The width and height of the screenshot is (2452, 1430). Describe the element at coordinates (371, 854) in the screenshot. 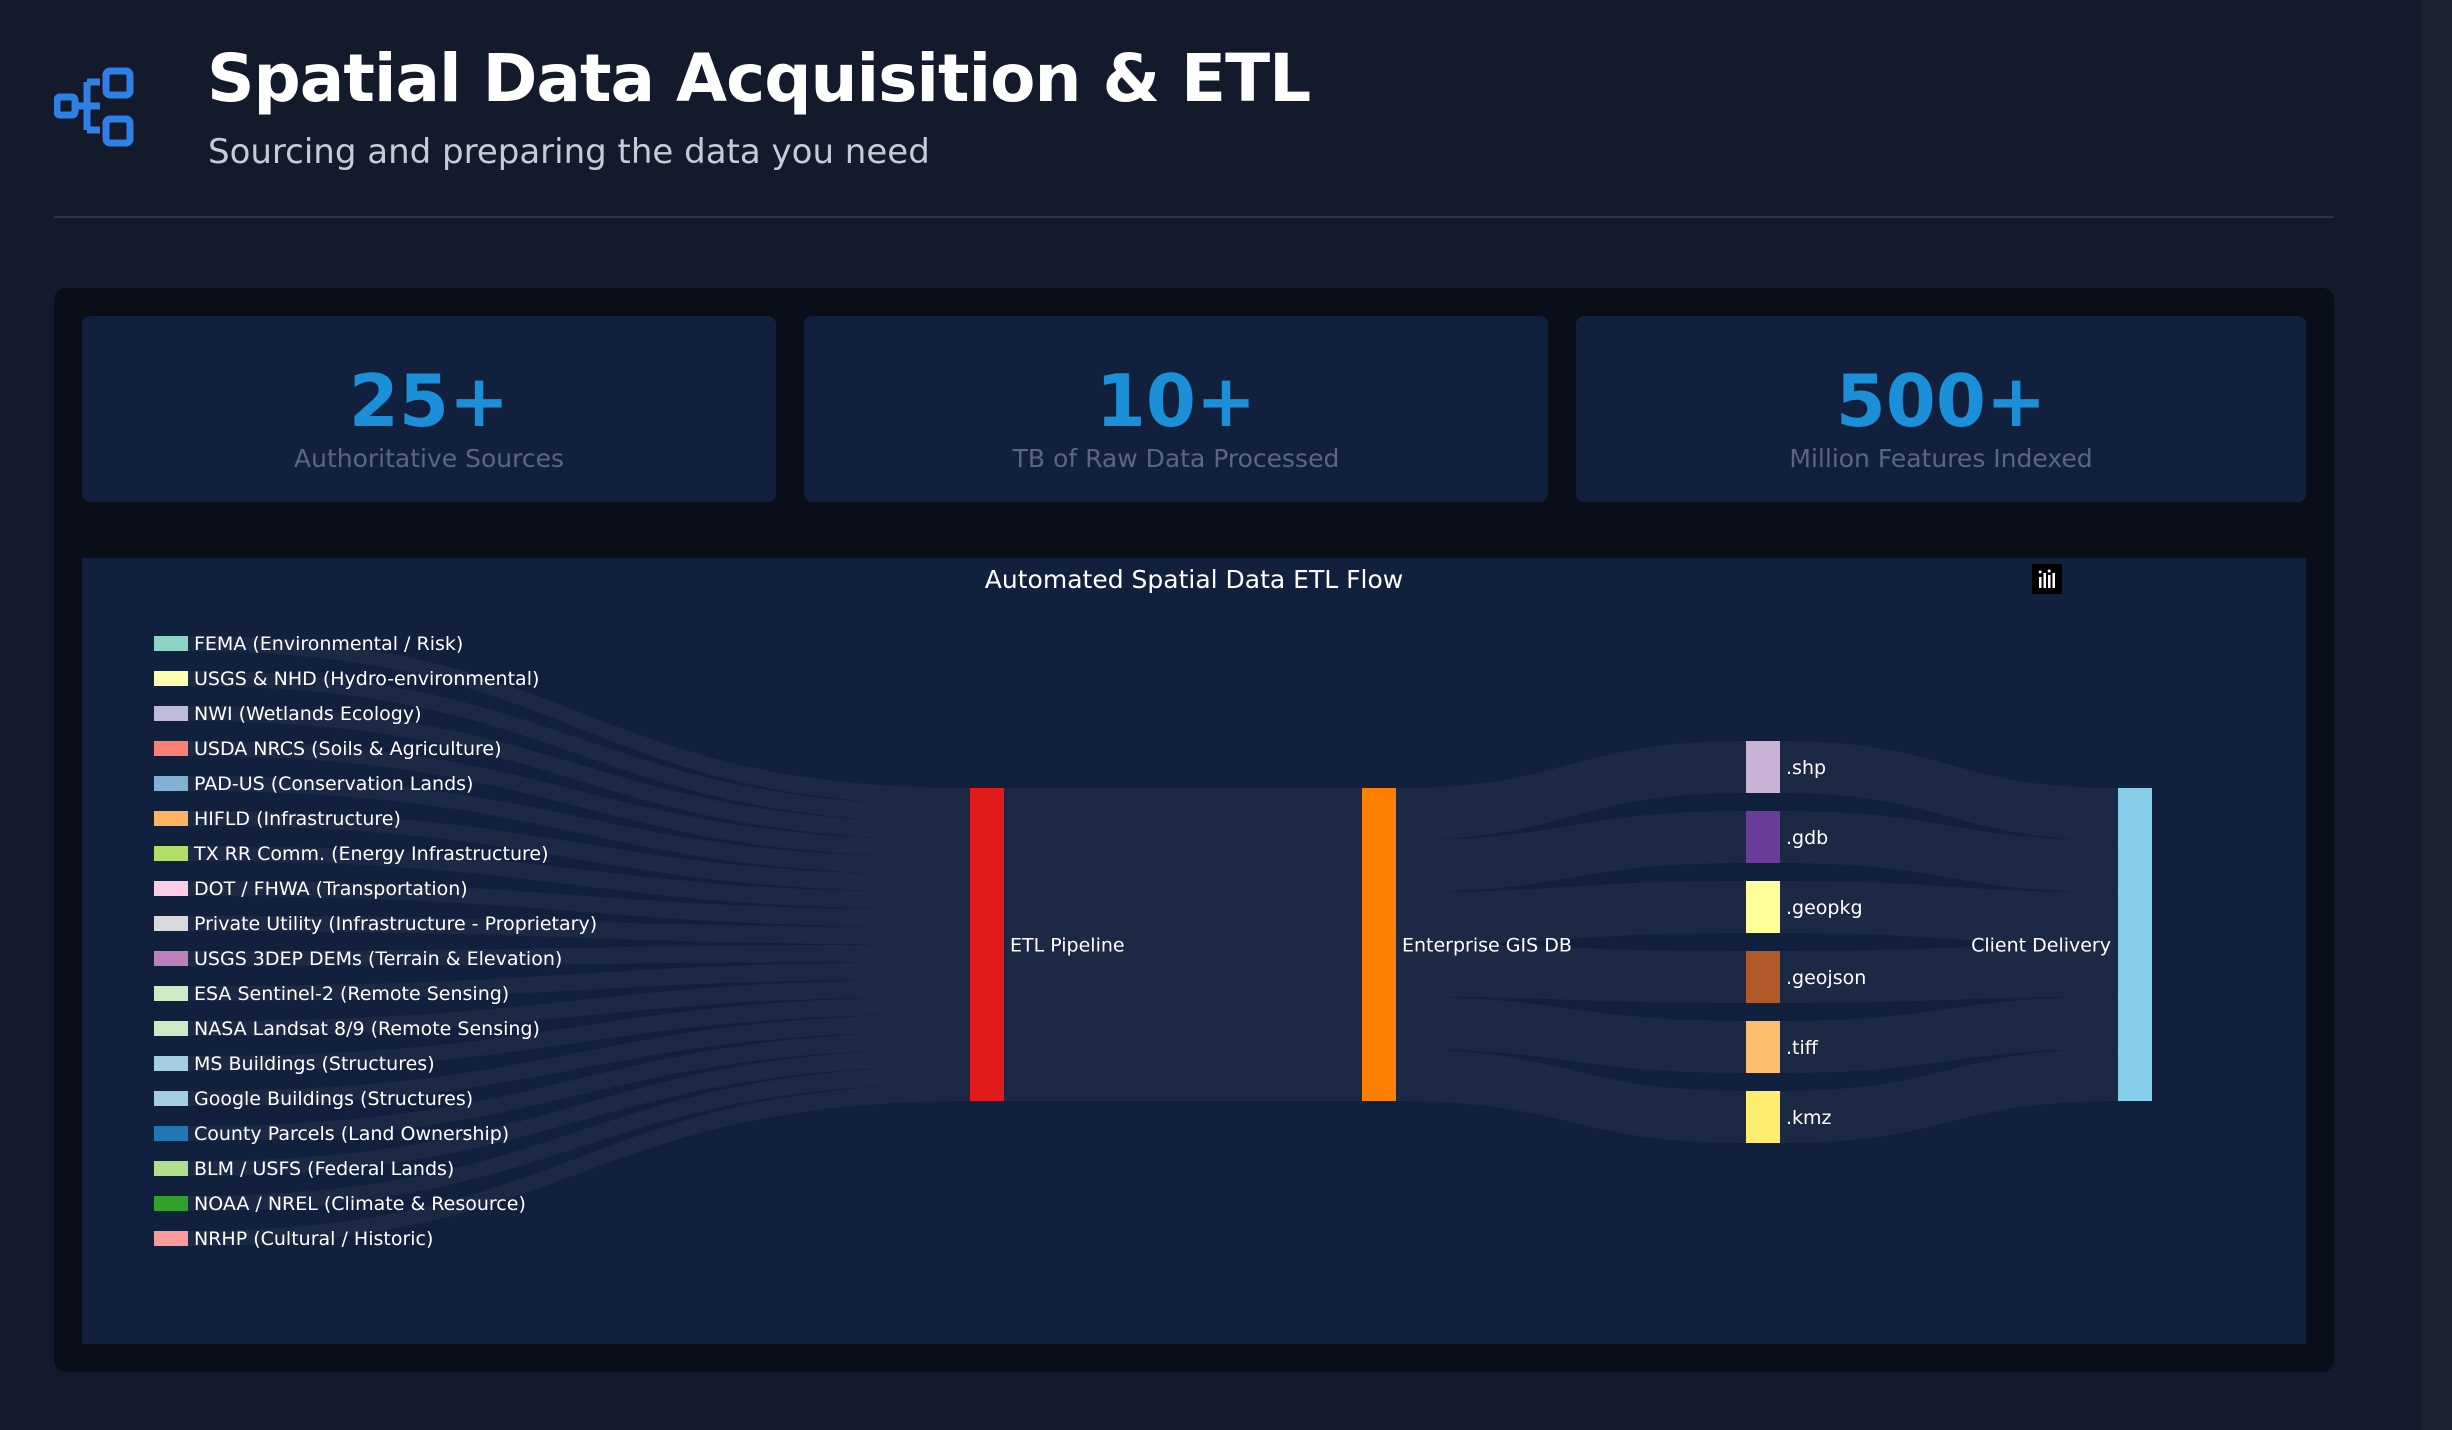

I see `sankey-label-source: TX RR Comm. (Energy Infrastructure)` at that location.